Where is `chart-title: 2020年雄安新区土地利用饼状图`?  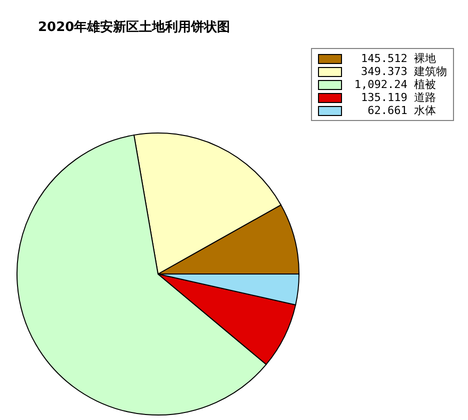 chart-title: 2020年雄安新区土地利用饼状图 is located at coordinates (134, 27).